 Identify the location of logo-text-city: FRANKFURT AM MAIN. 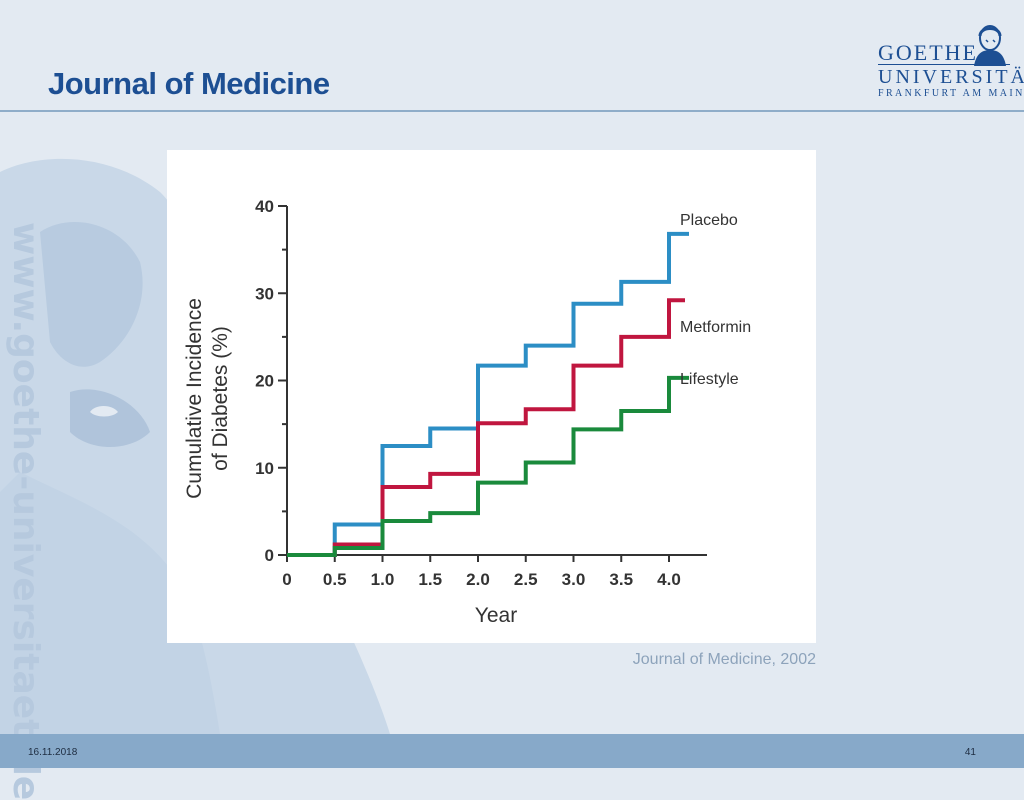
(951, 93).